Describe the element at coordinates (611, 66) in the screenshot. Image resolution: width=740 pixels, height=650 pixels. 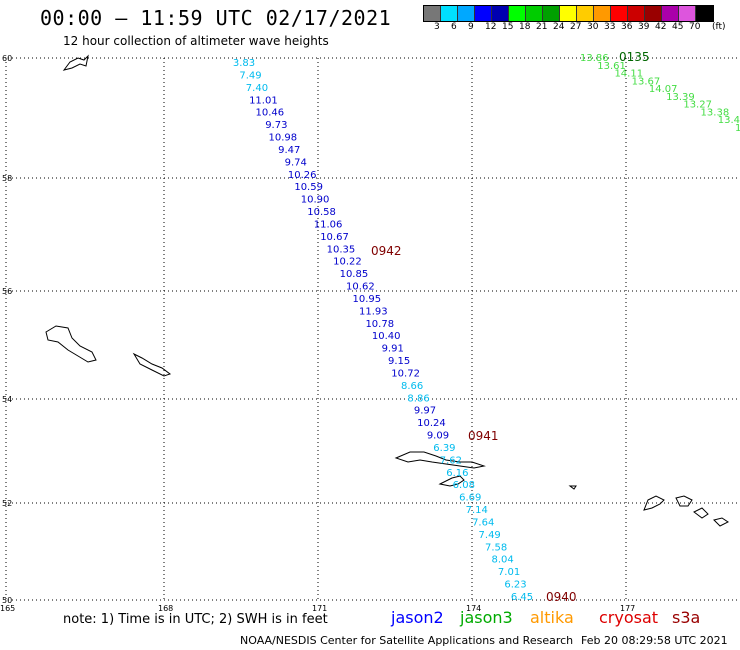
I see `wave-height-label: 13.61` at that location.